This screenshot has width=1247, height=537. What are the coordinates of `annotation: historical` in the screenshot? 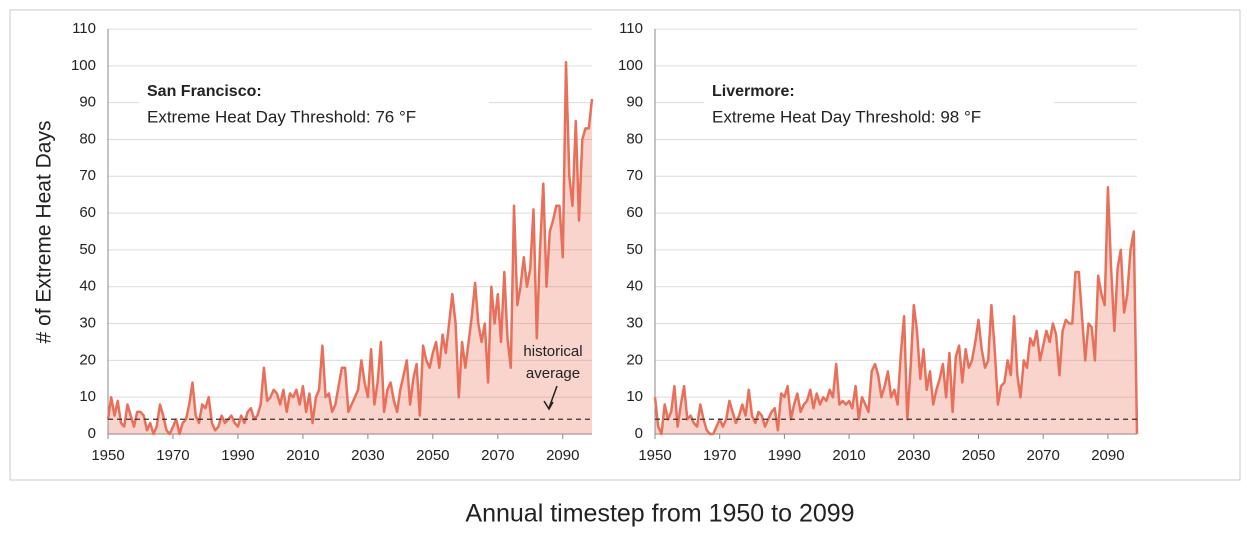 It's located at (552, 351).